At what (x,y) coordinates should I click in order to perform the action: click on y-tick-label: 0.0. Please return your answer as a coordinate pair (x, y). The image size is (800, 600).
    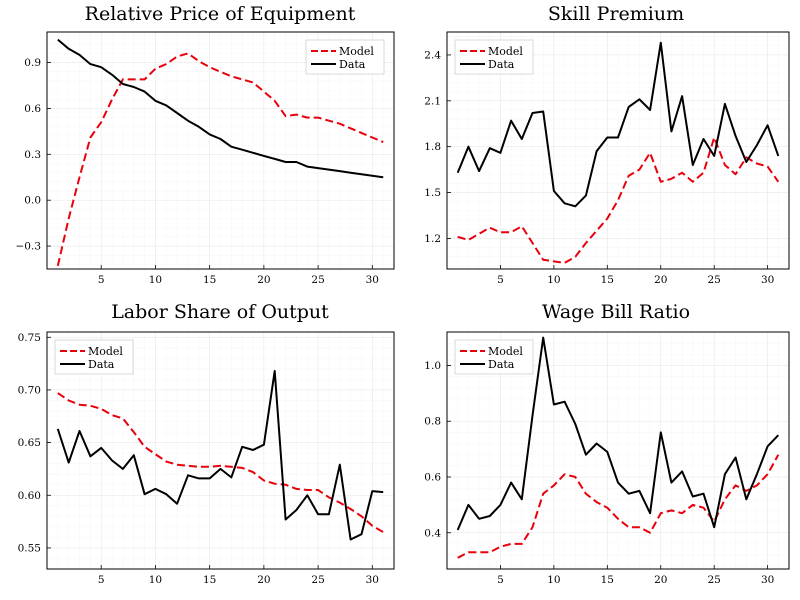
    Looking at the image, I should click on (32, 201).